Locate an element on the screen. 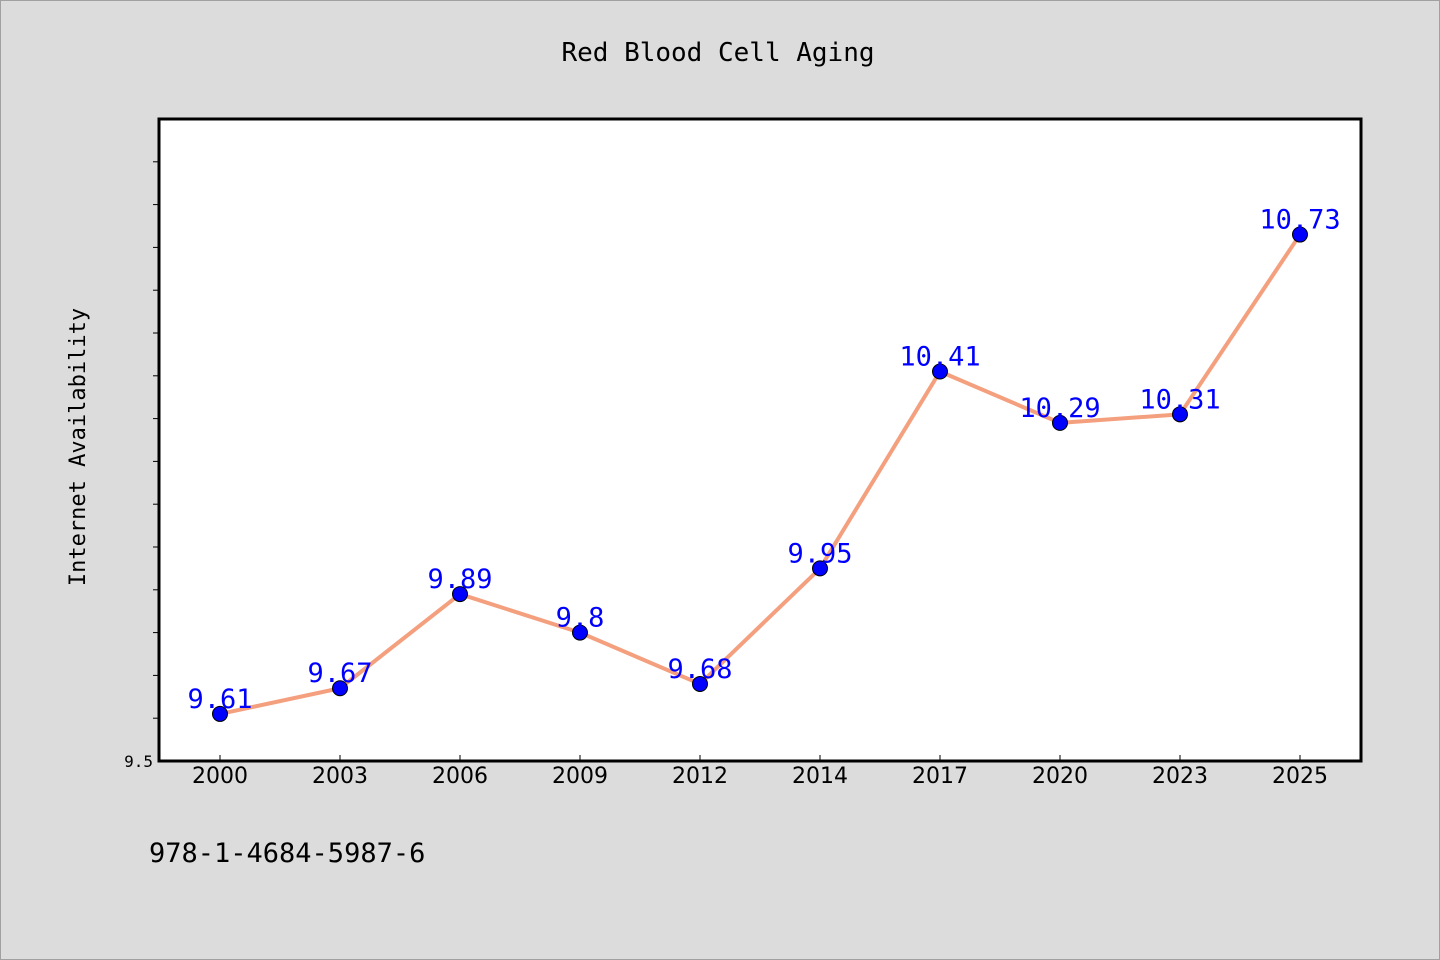 This screenshot has height=960, width=1440. data-label: 10.41 is located at coordinates (939, 357).